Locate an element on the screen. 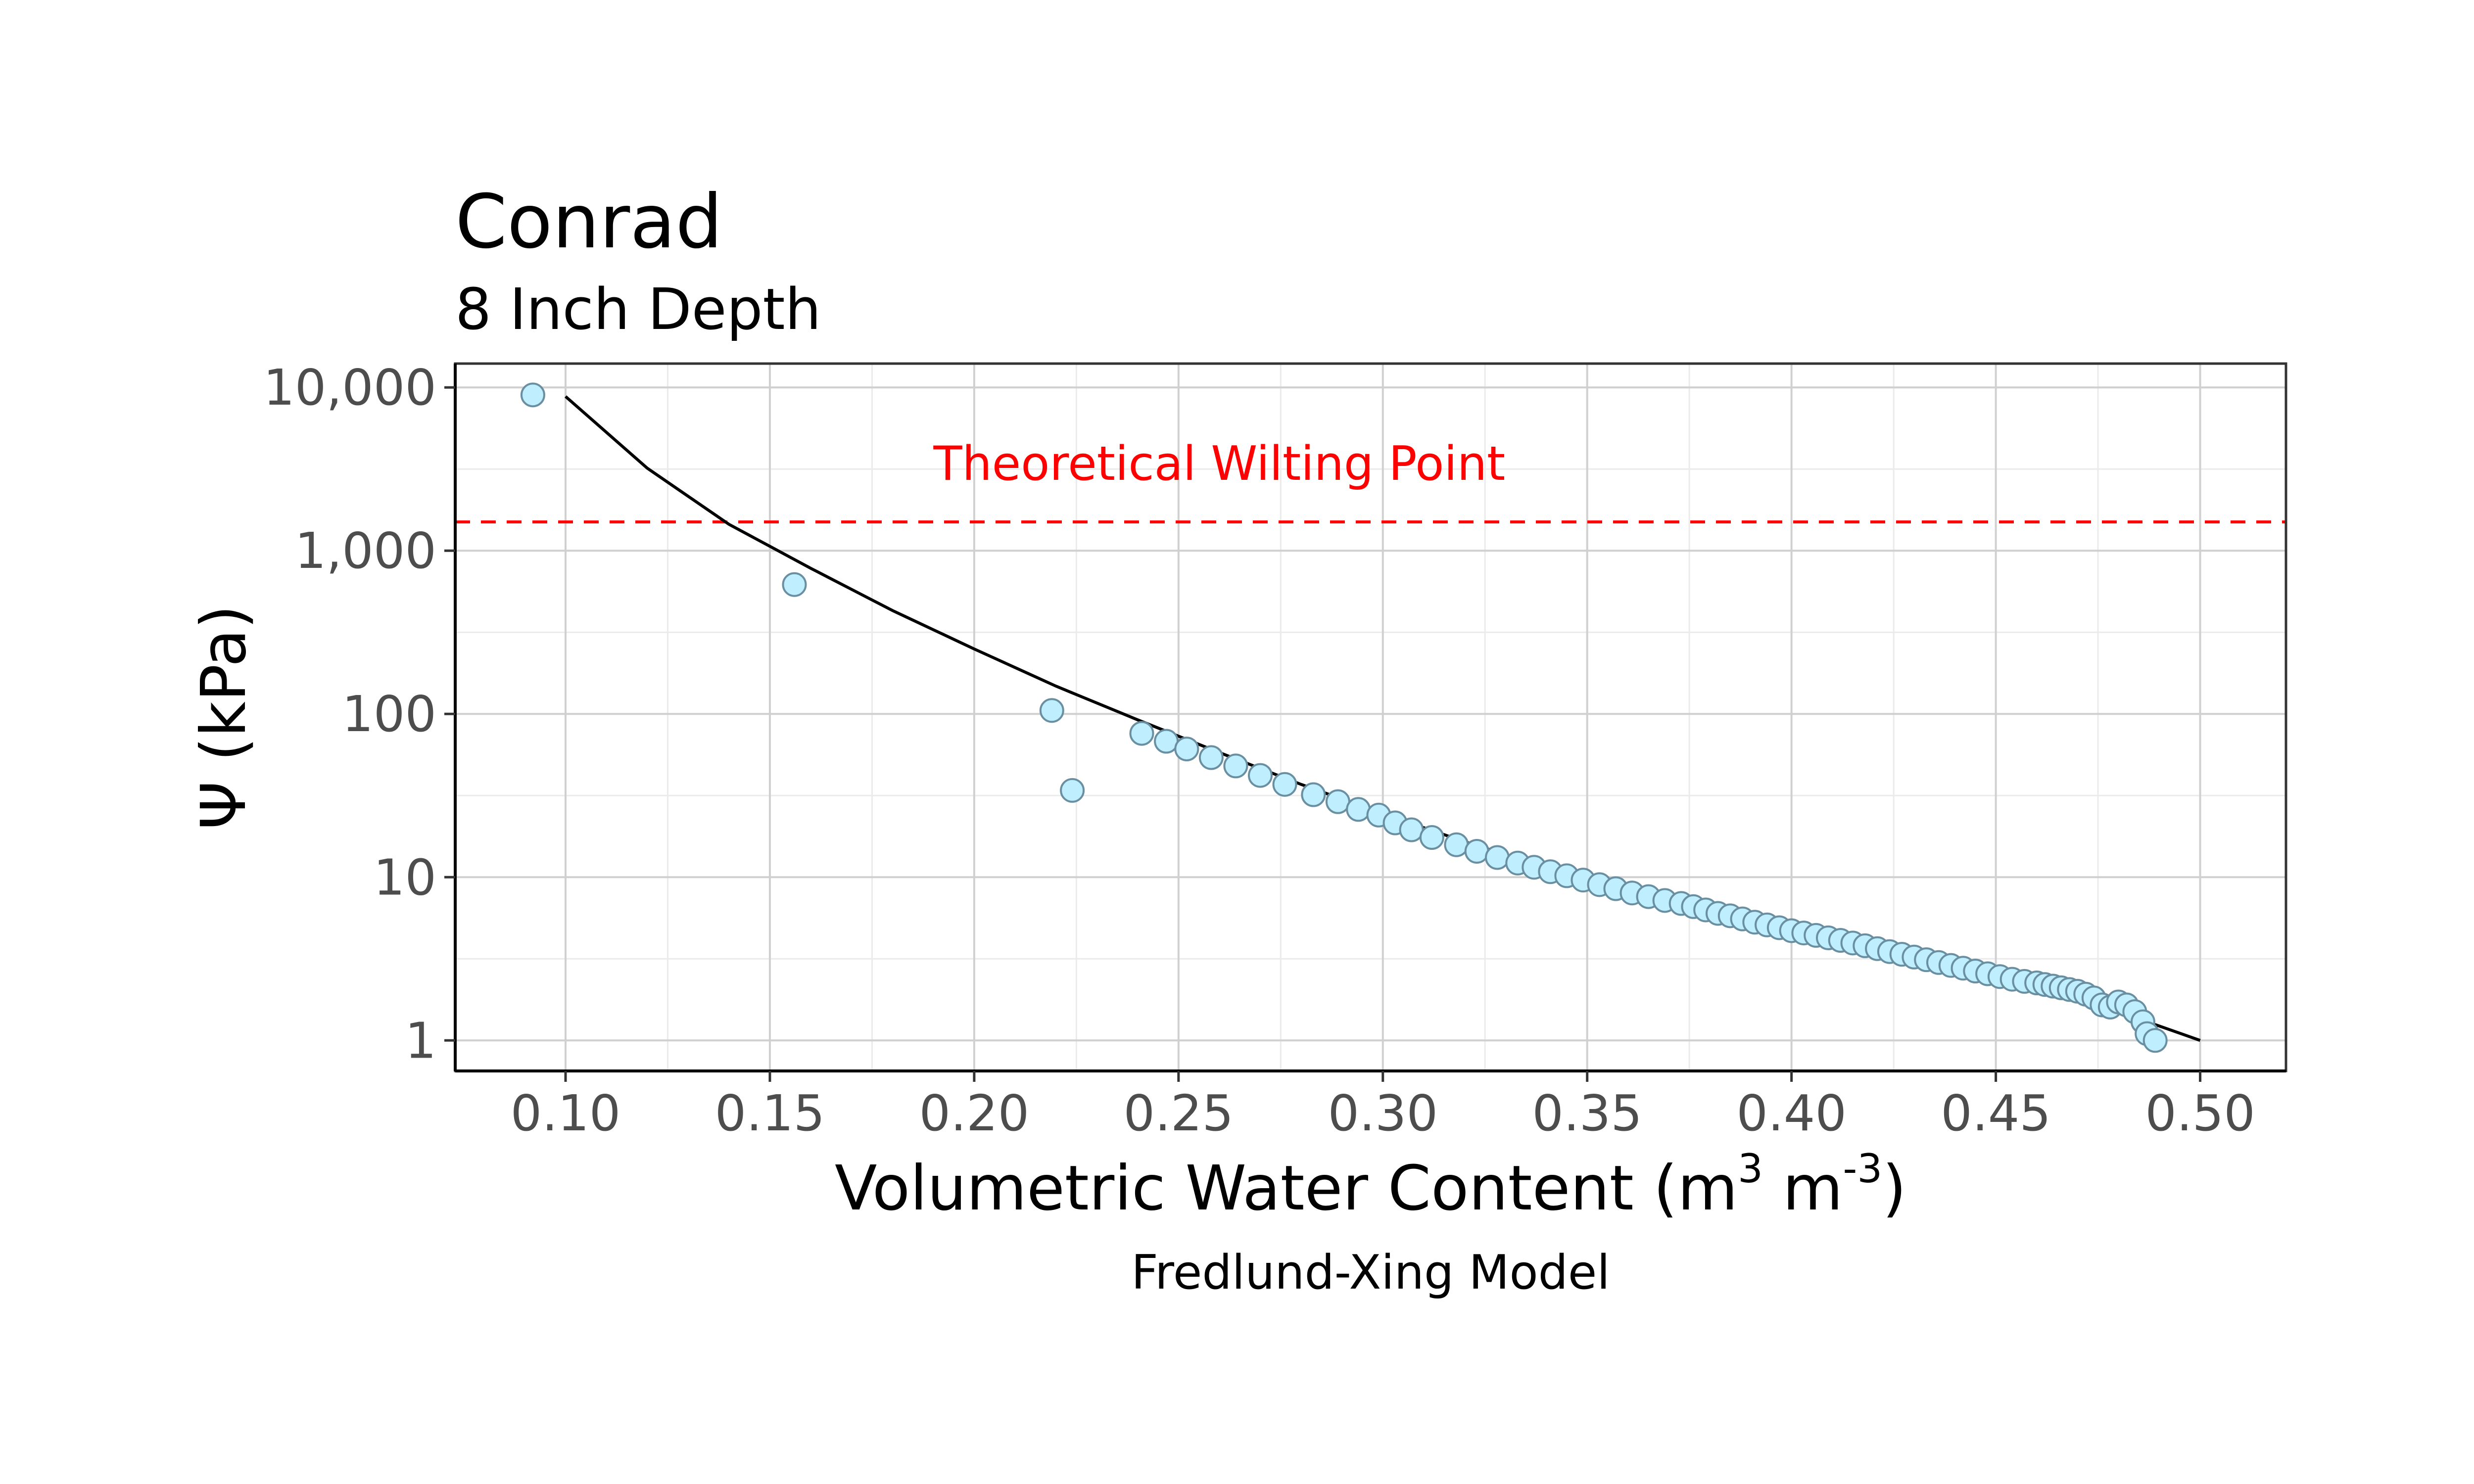 This screenshot has width=2474, height=1484. y-axis-title: Ψ (kPa) is located at coordinates (224, 717).